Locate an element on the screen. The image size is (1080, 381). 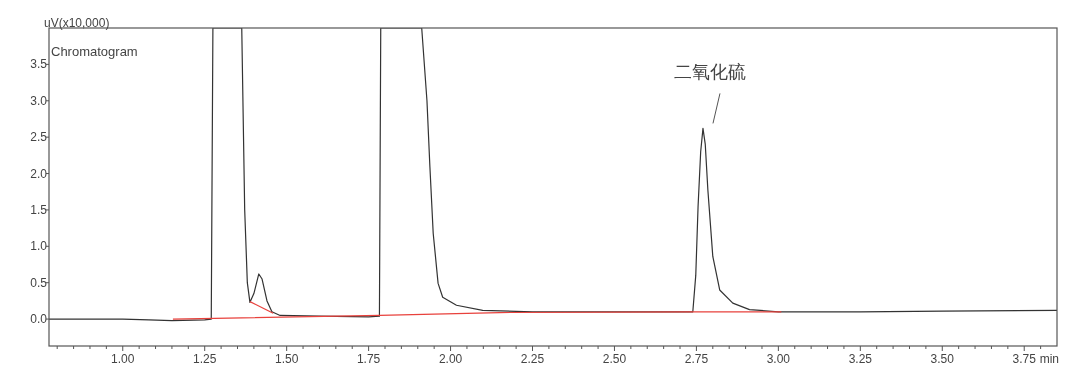
x-tick-label: 1.75 is located at coordinates (368, 359).